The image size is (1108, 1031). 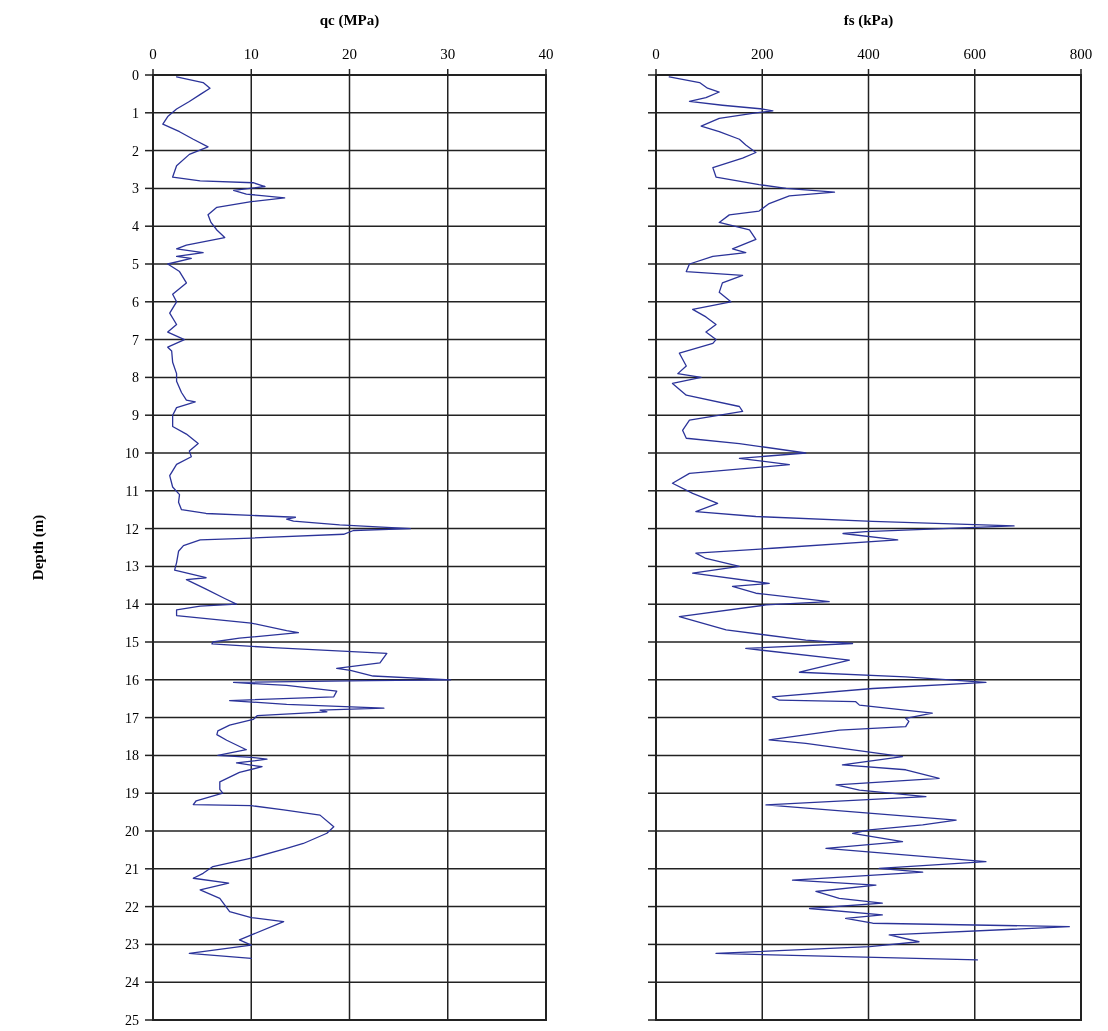 I want to click on x-tick-label: 30, so click(x=448, y=54).